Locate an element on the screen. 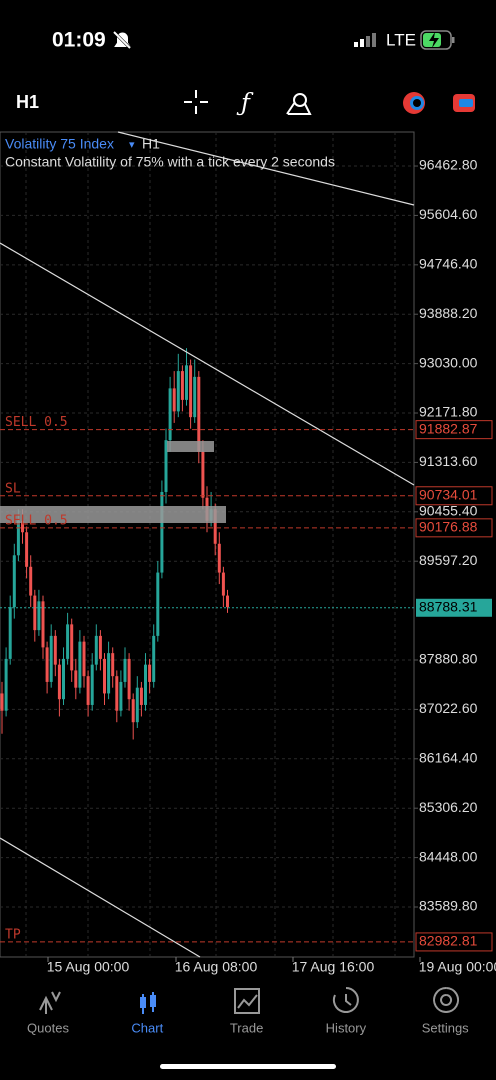  battery-icon is located at coordinates (437, 40).